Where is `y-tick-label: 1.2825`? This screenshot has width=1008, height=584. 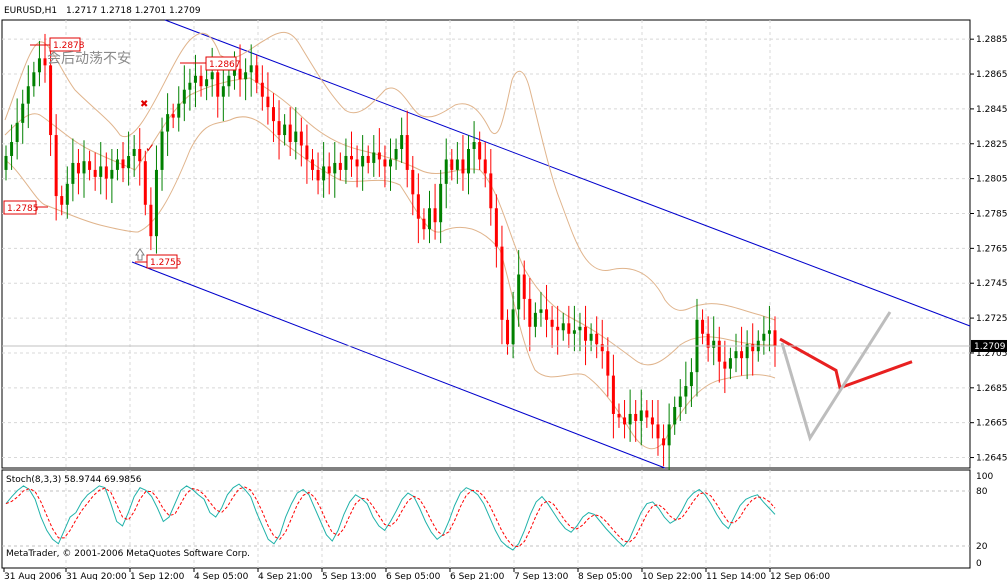
y-tick-label: 1.2825 is located at coordinates (992, 145).